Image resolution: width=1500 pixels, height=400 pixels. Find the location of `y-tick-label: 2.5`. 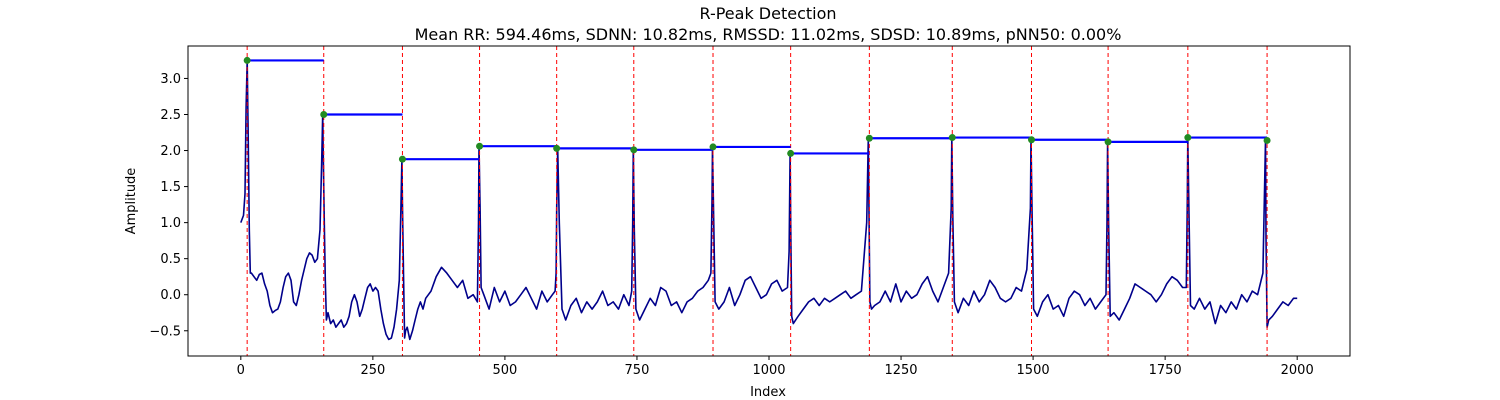

y-tick-label: 2.5 is located at coordinates (170, 115).